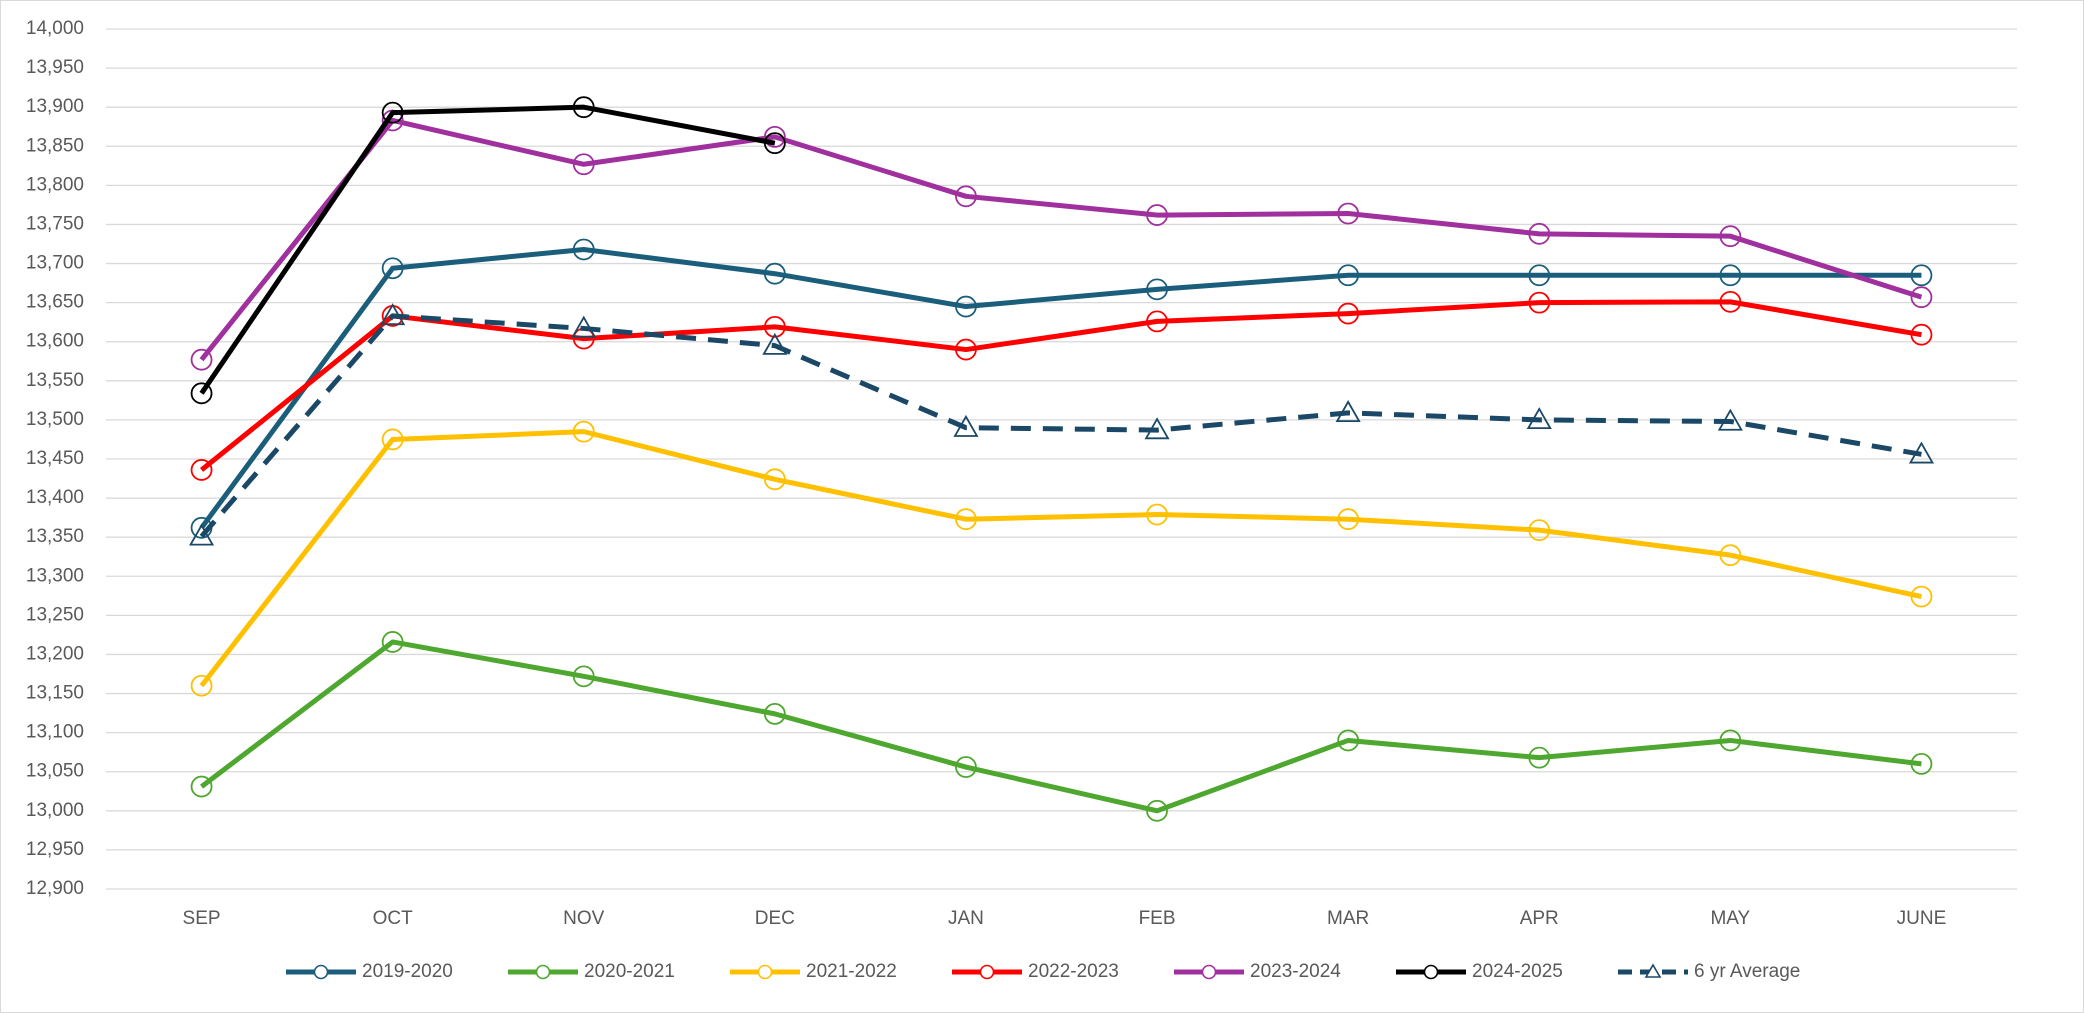  Describe the element at coordinates (55, 497) in the screenshot. I see `y-tick-label: 13,400` at that location.